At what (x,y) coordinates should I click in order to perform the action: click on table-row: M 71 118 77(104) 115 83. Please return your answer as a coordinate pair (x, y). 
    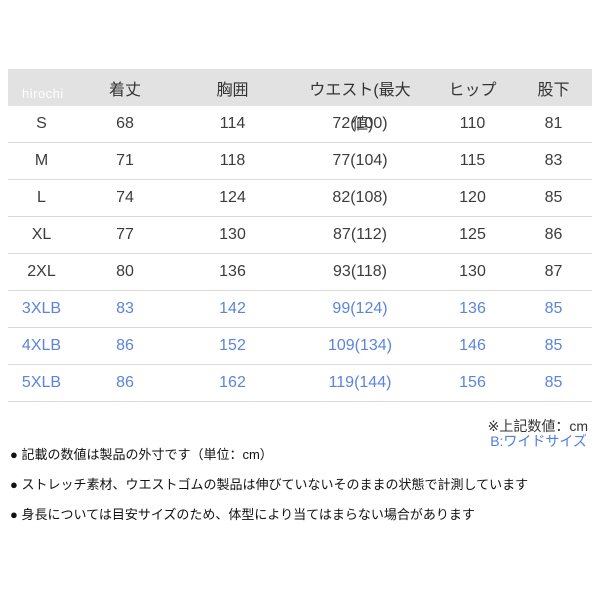
    Looking at the image, I should click on (300, 161).